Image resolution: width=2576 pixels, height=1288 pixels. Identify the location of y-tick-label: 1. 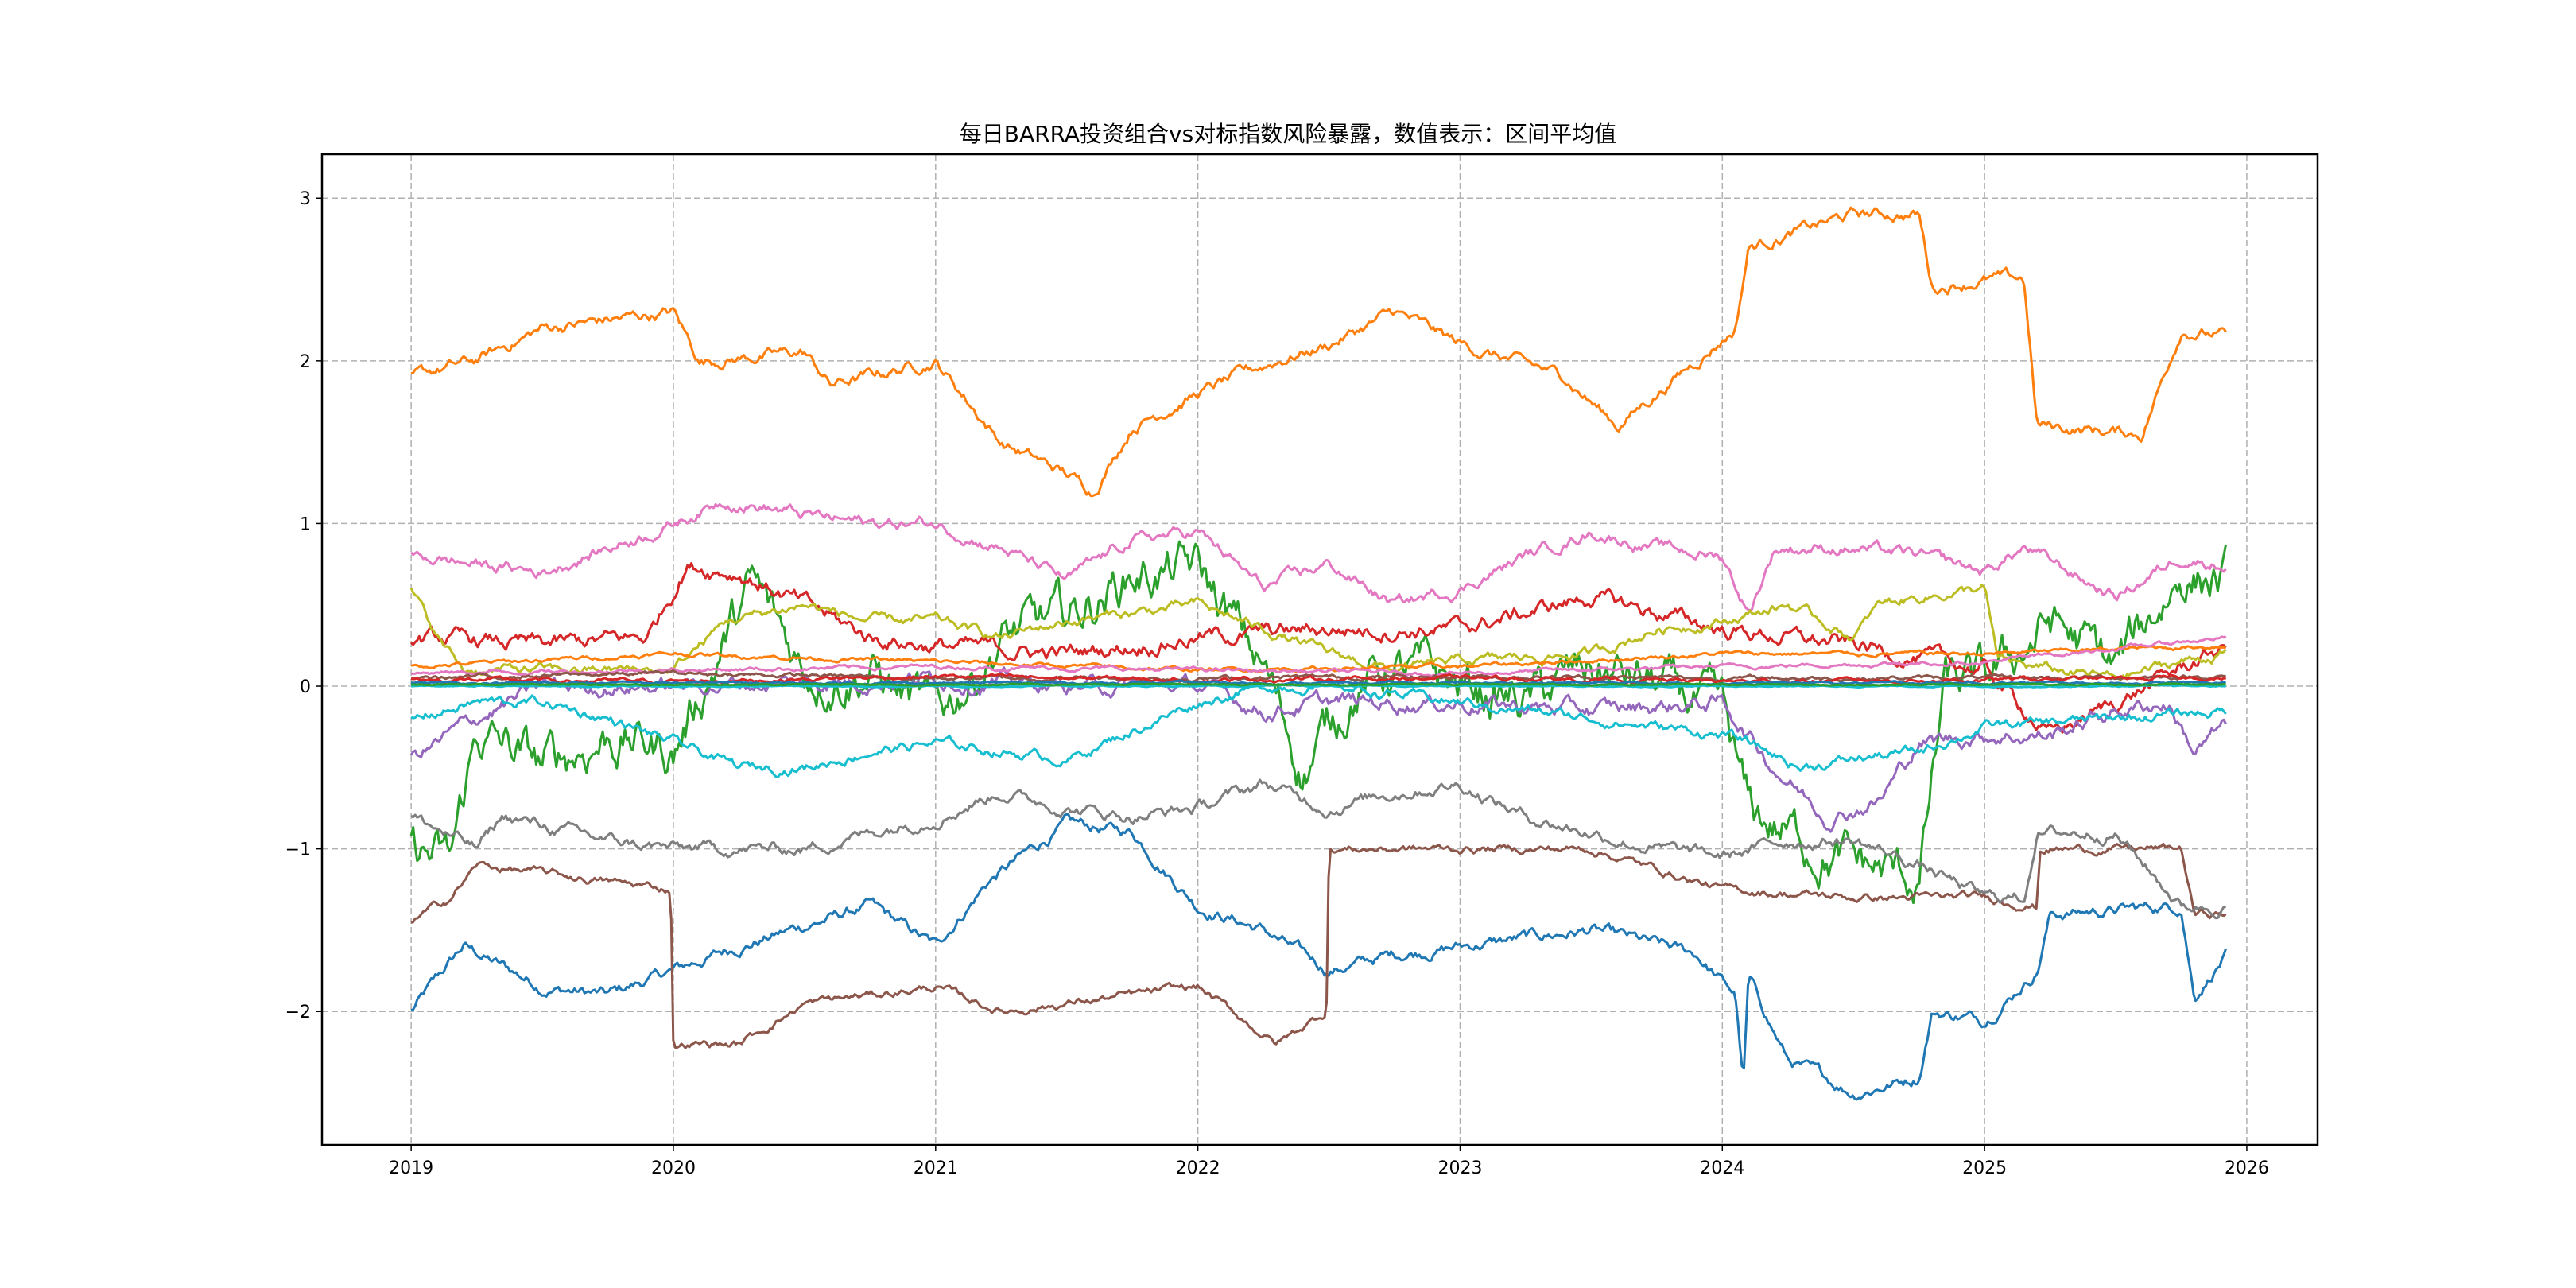
(305, 524).